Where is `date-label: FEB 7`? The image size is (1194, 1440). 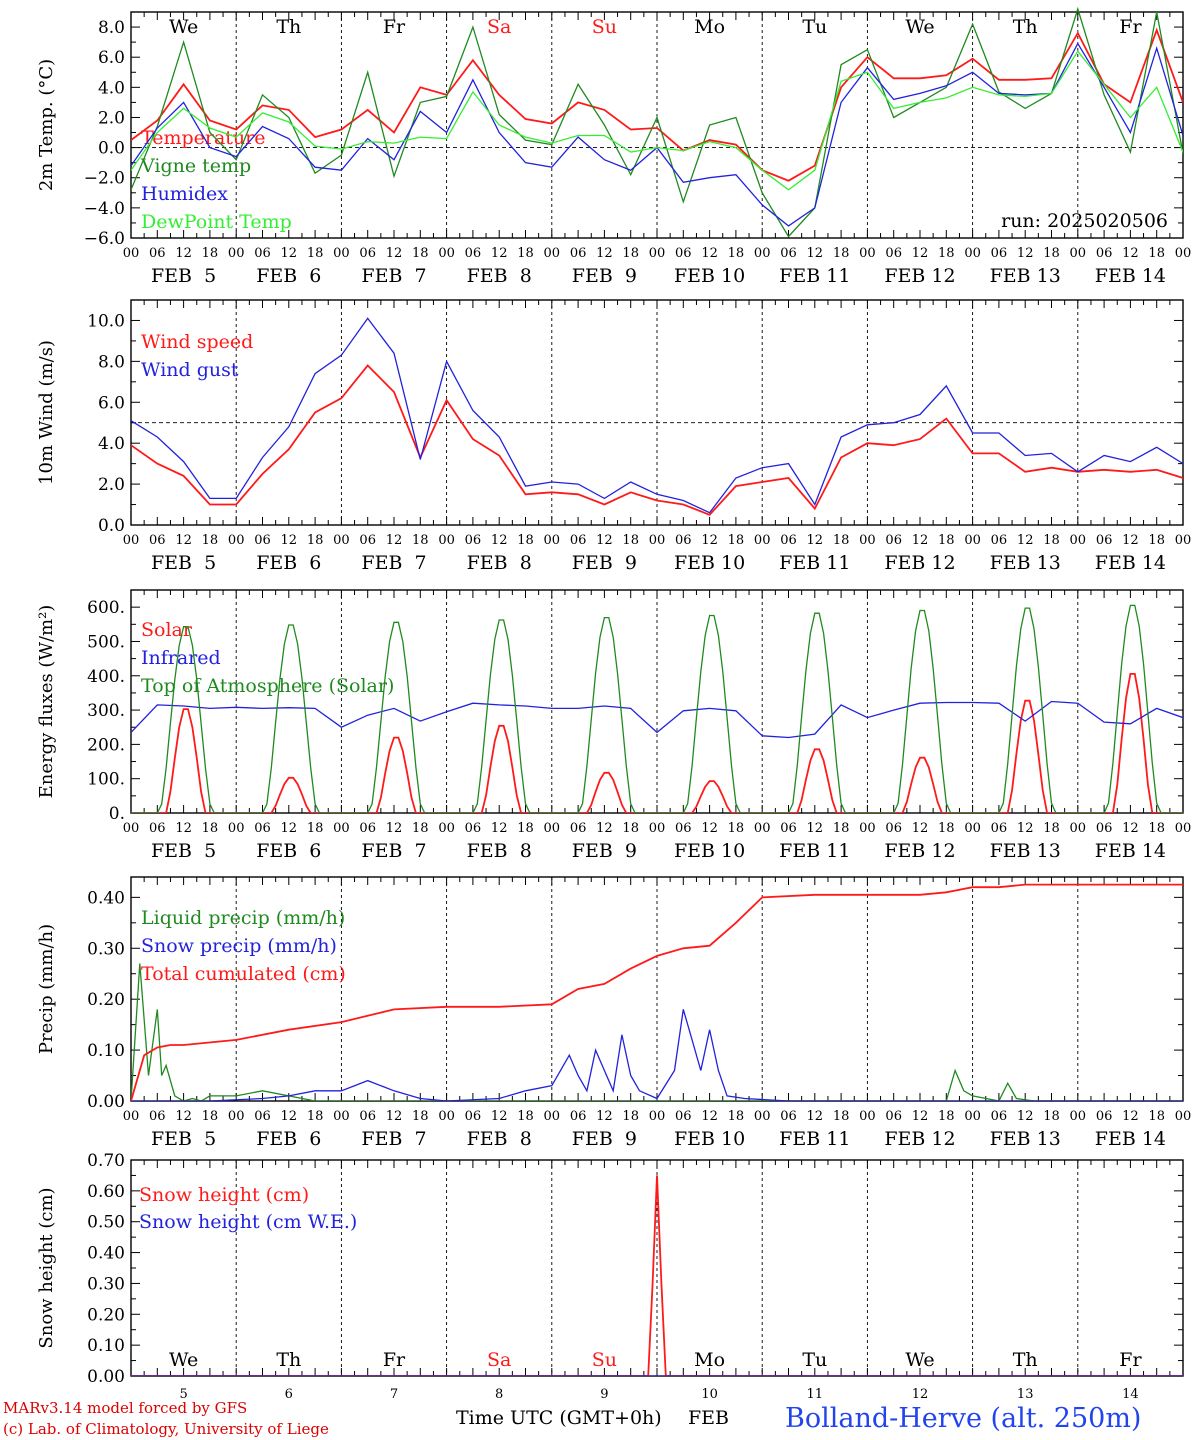
date-label: FEB 7 is located at coordinates (393, 1139).